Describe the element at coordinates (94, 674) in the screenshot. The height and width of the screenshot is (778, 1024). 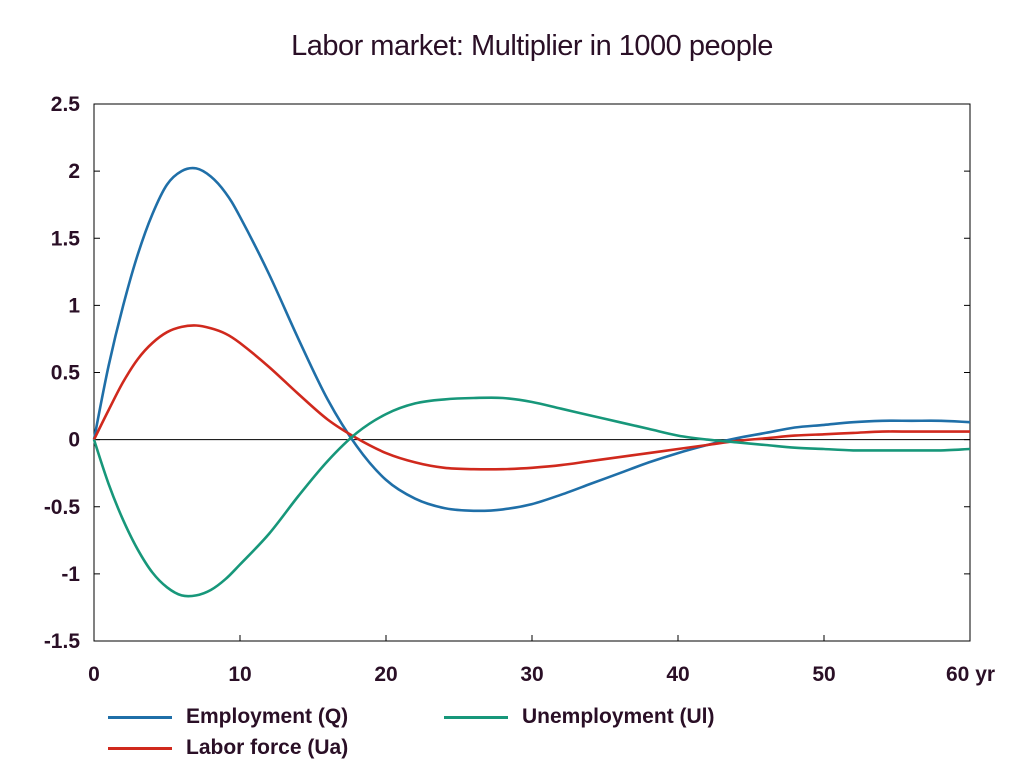
I see `x-tick-label: 0` at that location.